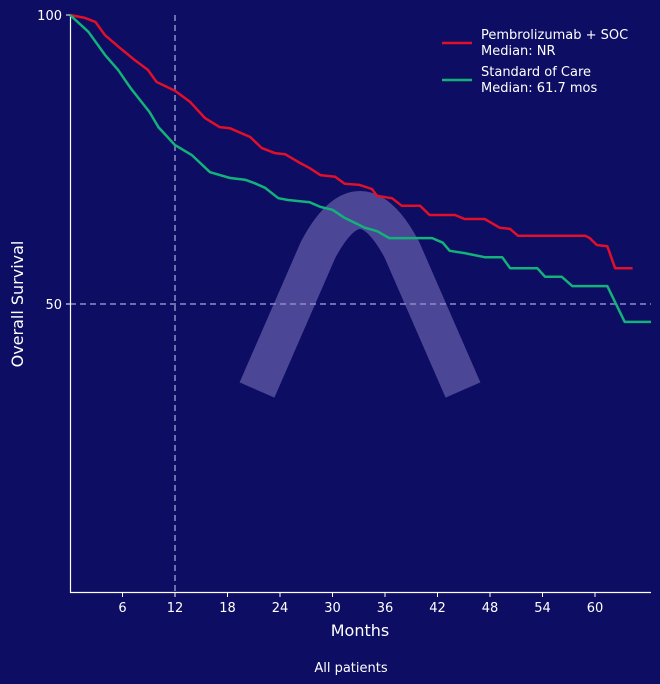 This screenshot has height=684, width=660. What do you see at coordinates (53, 305) in the screenshot?
I see `y-tick-label: 50` at bounding box center [53, 305].